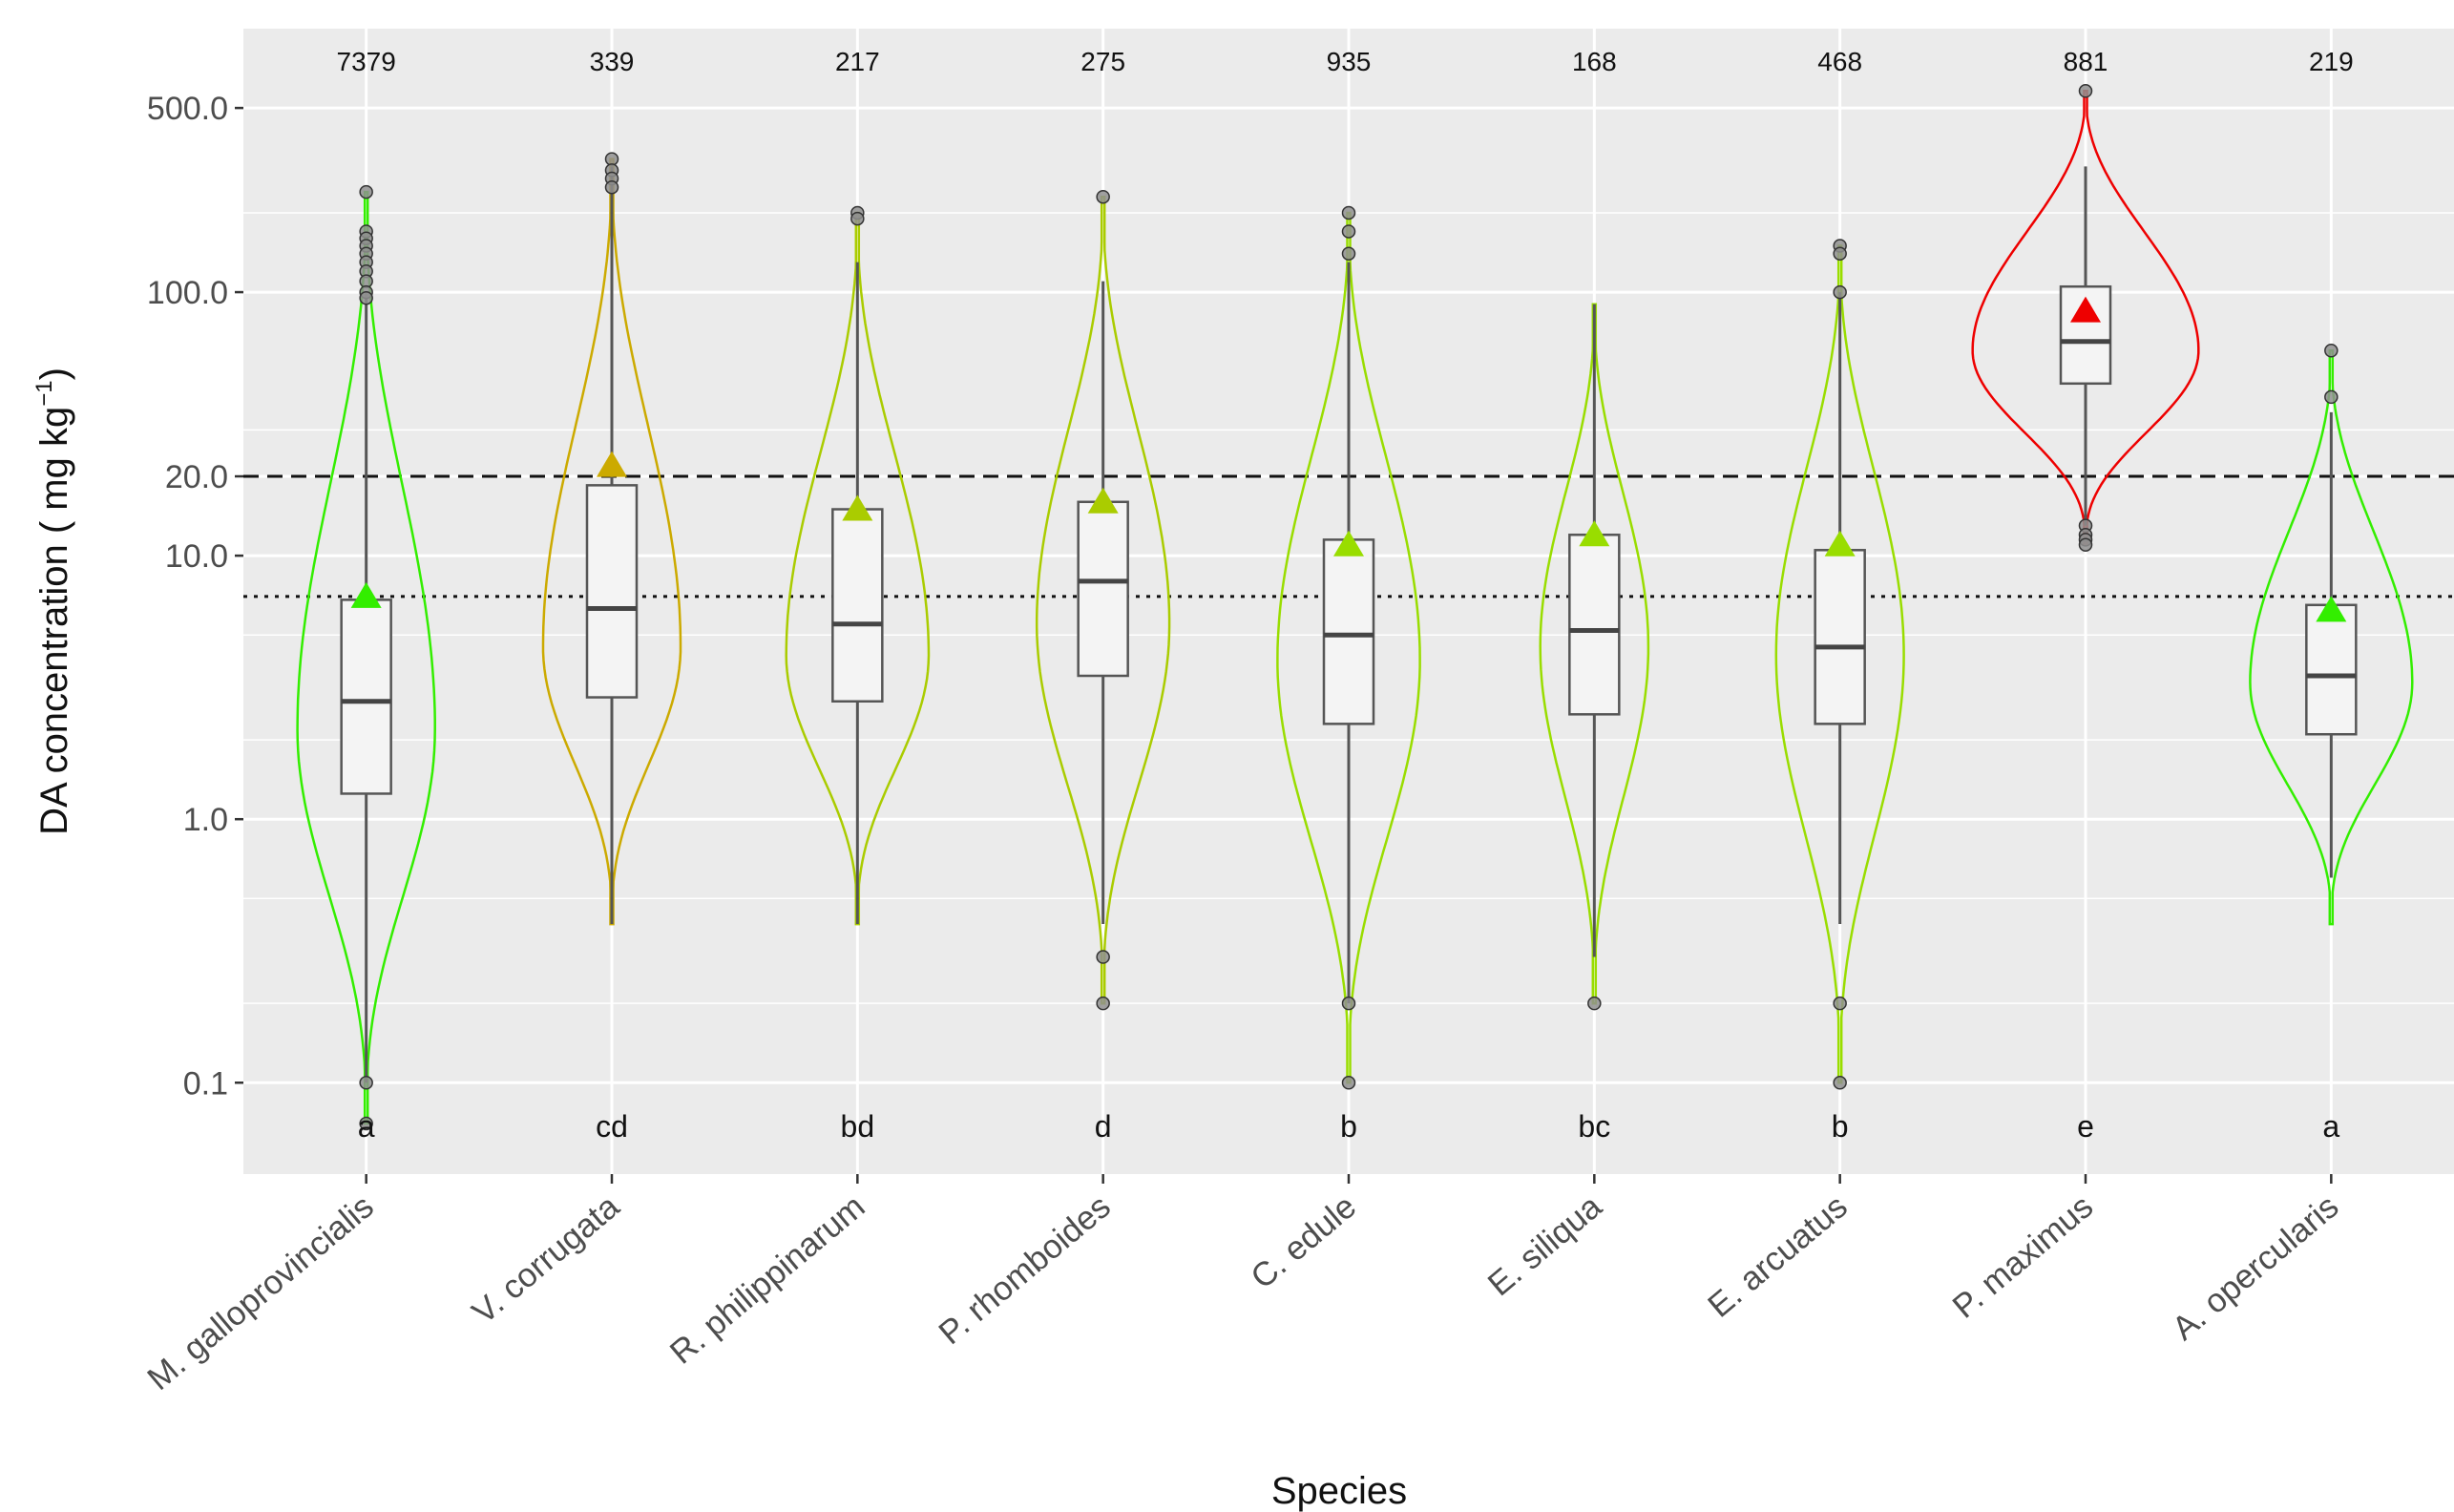 The height and width of the screenshot is (1512, 2454). What do you see at coordinates (188, 293) in the screenshot?
I see `y-tick-label: 100.0` at bounding box center [188, 293].